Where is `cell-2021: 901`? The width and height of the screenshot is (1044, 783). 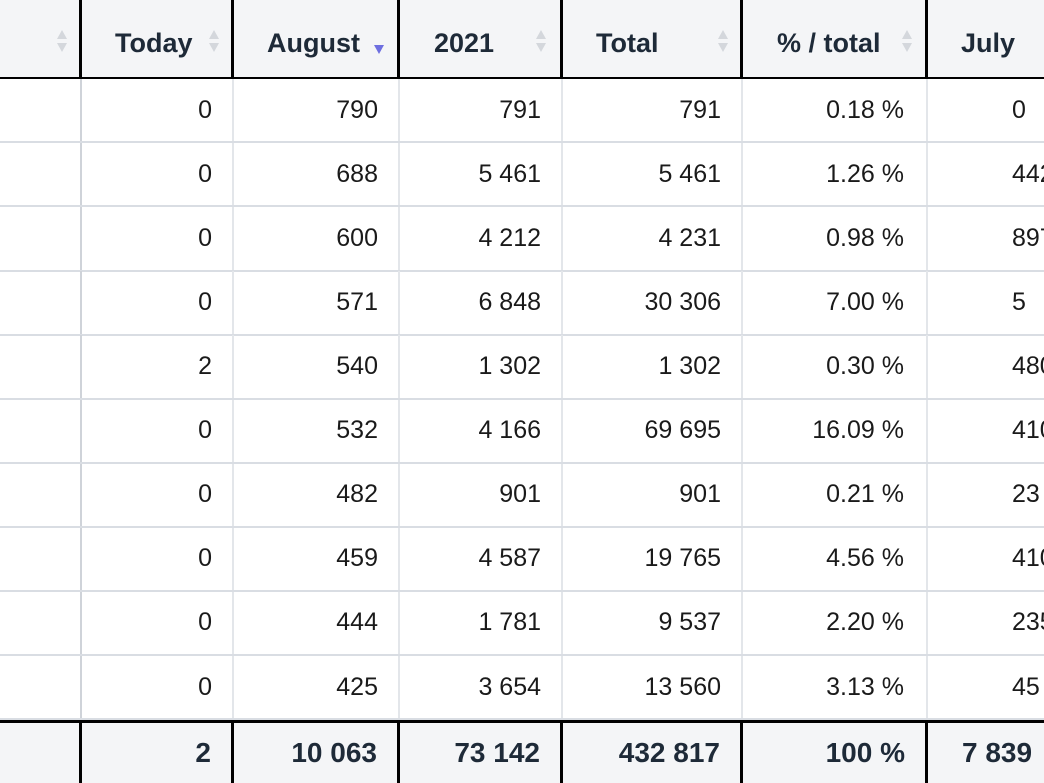 cell-2021: 901 is located at coordinates (481, 494).